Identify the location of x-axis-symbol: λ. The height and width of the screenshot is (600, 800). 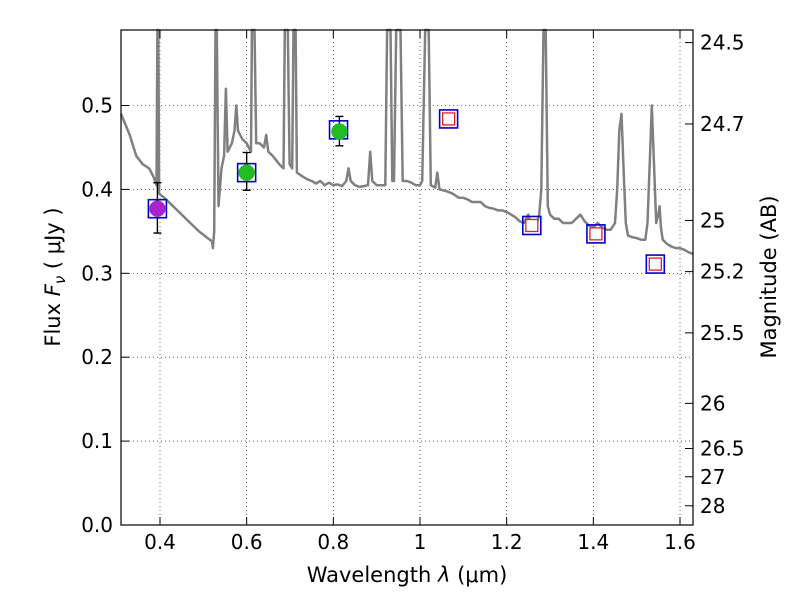
(443, 575).